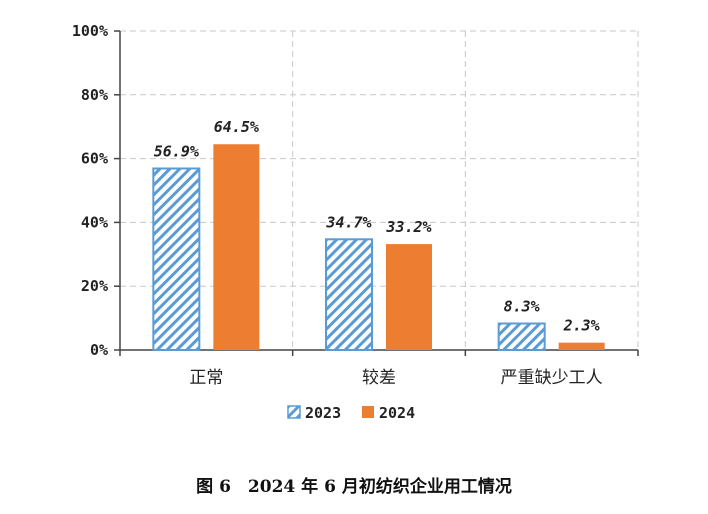 Image resolution: width=708 pixels, height=514 pixels. What do you see at coordinates (236, 127) in the screenshot?
I see `data-label-2024-0: 64.5%` at bounding box center [236, 127].